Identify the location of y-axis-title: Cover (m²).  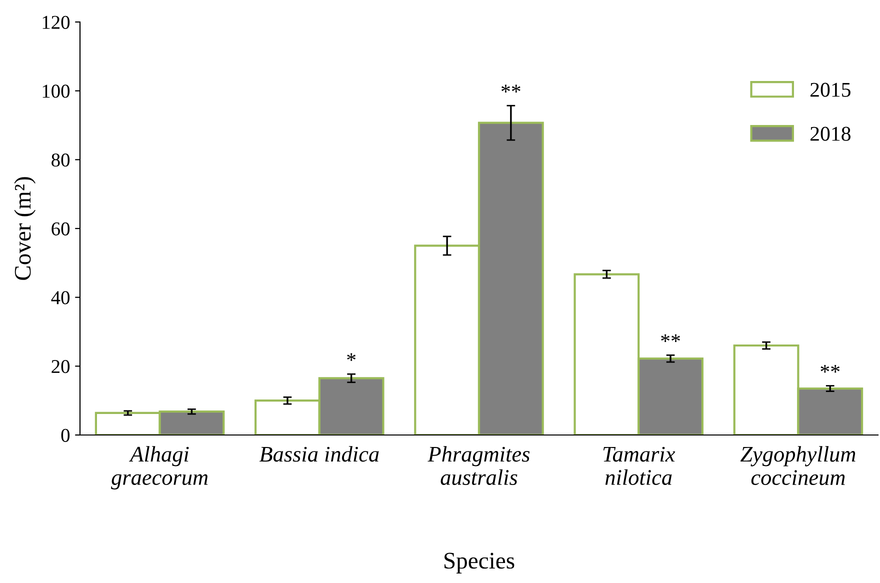
(25, 228).